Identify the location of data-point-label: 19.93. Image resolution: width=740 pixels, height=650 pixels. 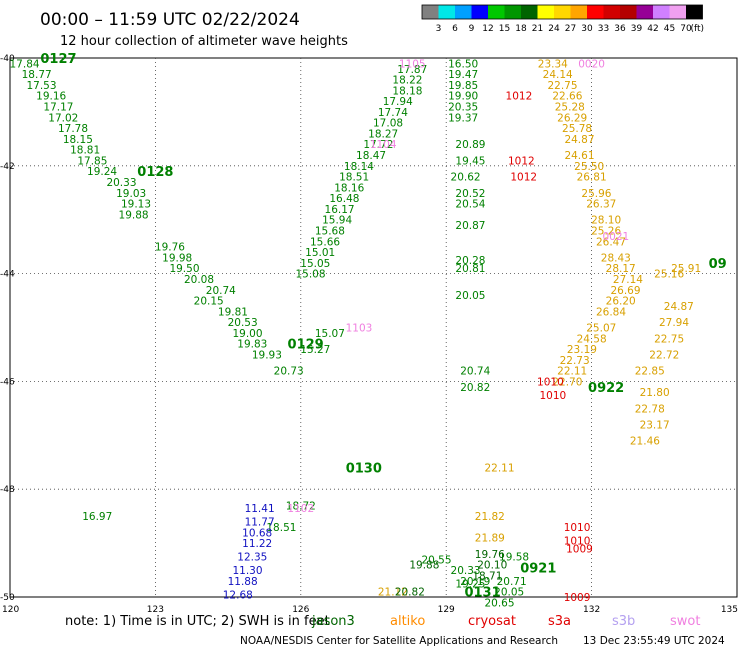
(267, 355).